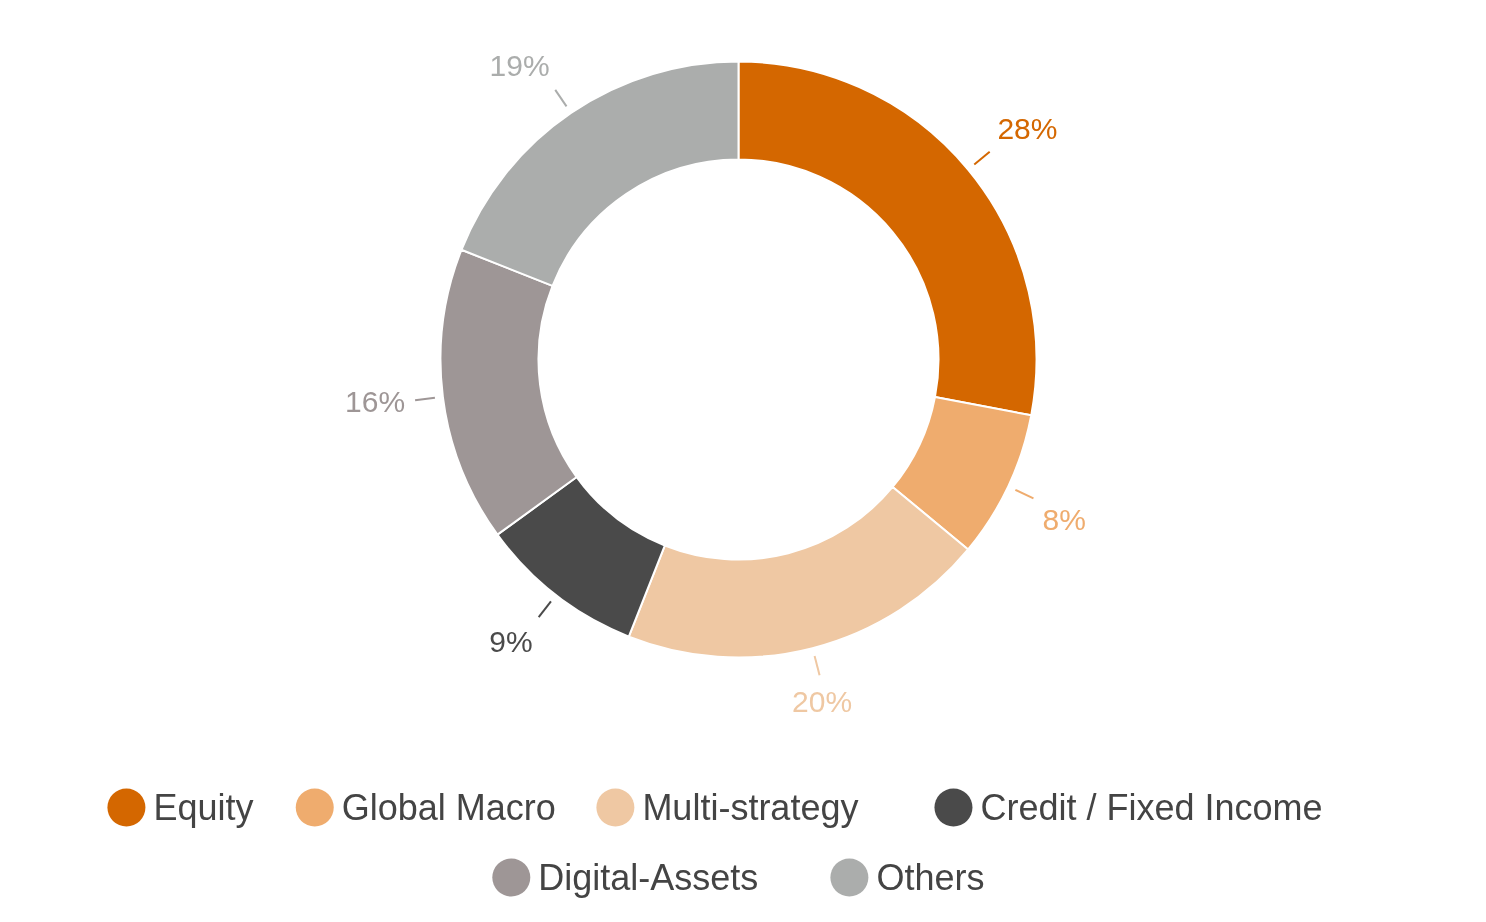  I want to click on data-label: 16%, so click(375, 402).